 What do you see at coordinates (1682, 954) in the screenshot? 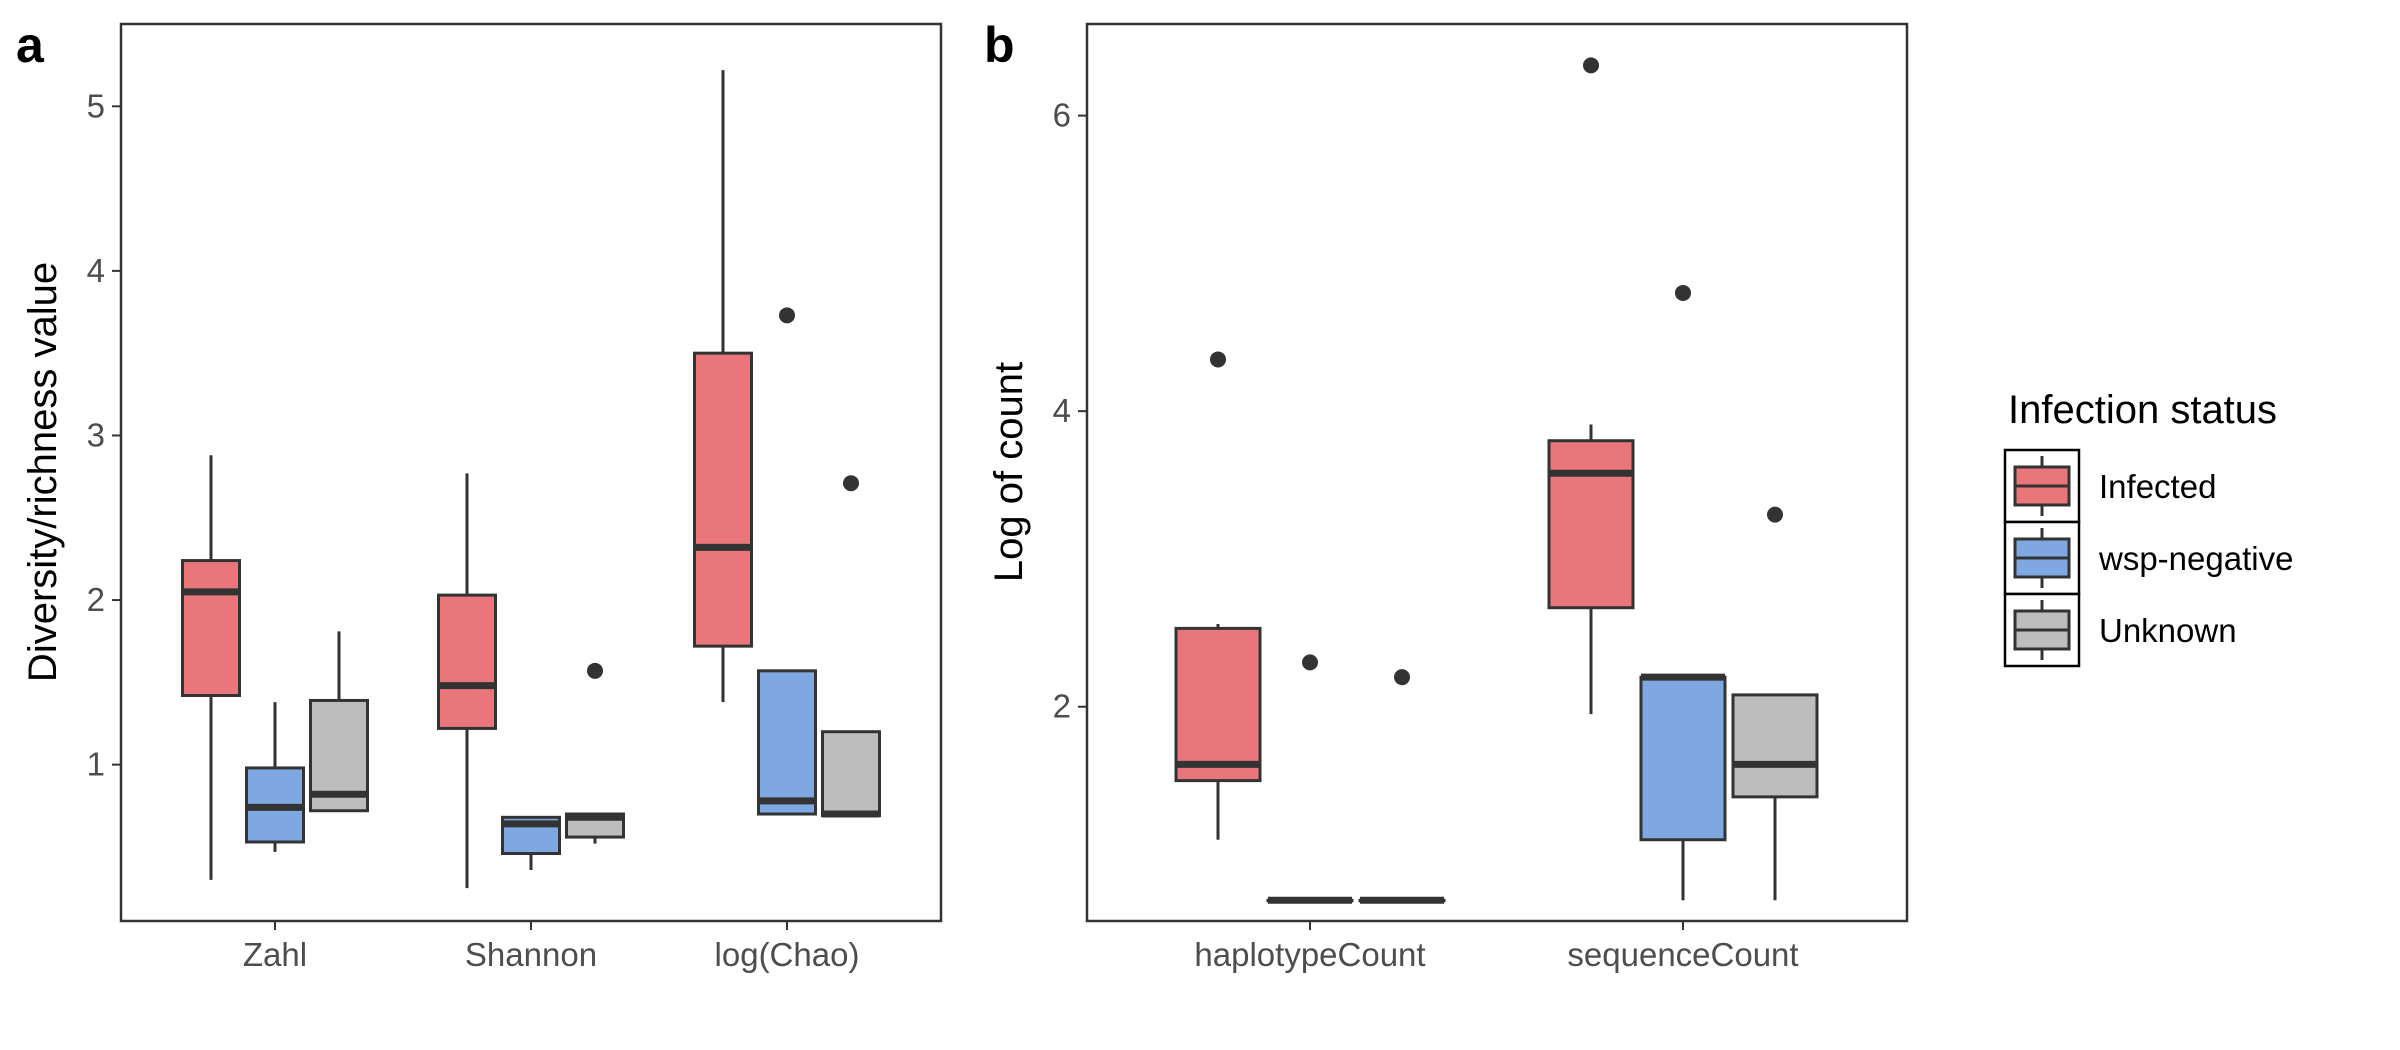
I see `x-tick-label: sequenceCount` at bounding box center [1682, 954].